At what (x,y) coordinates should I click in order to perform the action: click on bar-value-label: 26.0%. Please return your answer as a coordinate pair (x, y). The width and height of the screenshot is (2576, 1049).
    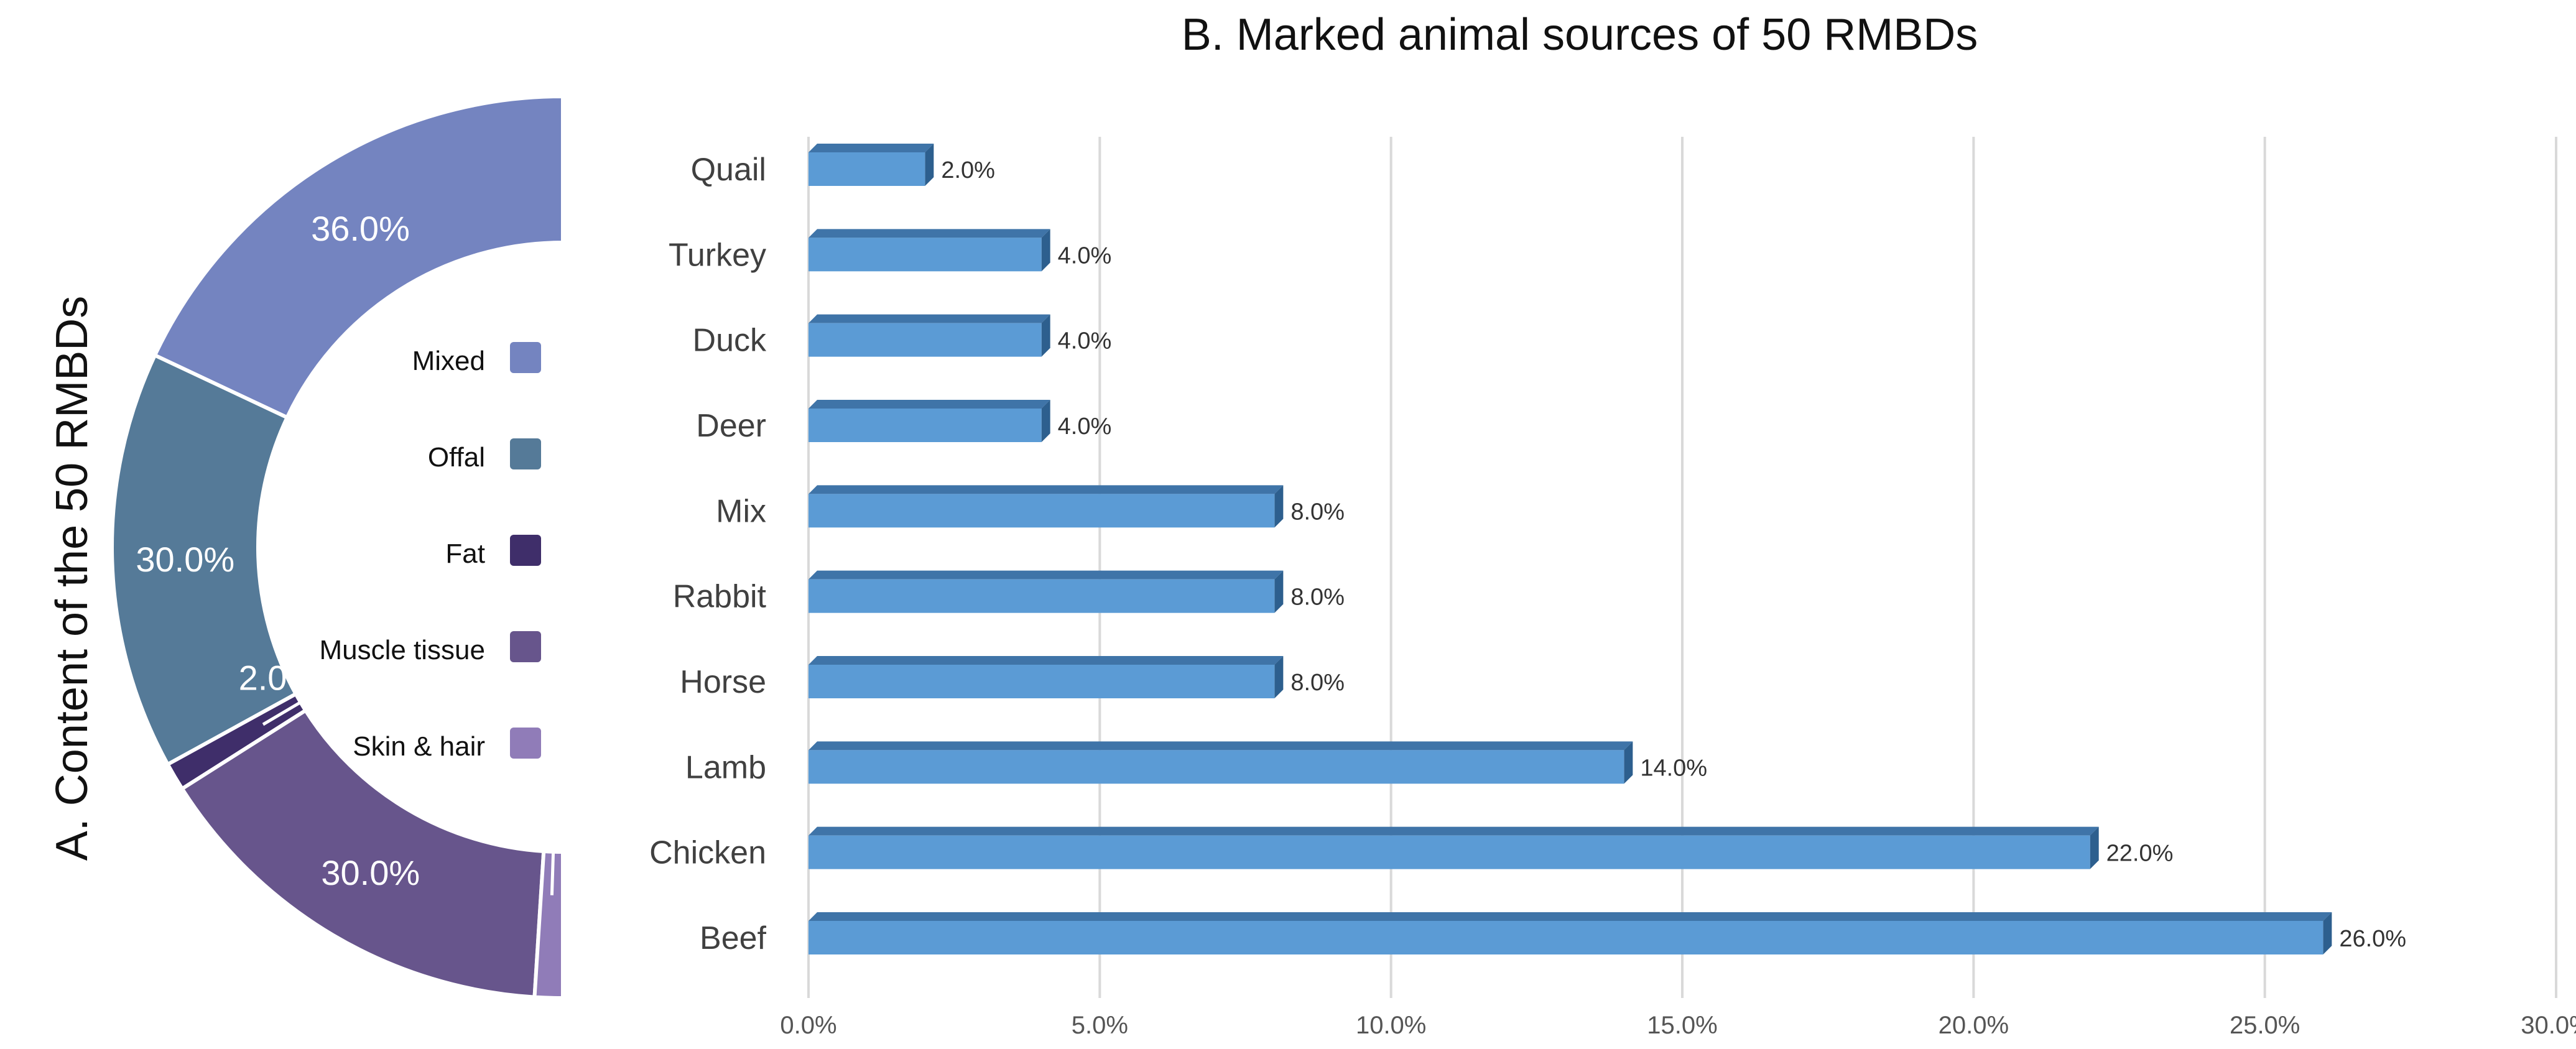
    Looking at the image, I should click on (2373, 939).